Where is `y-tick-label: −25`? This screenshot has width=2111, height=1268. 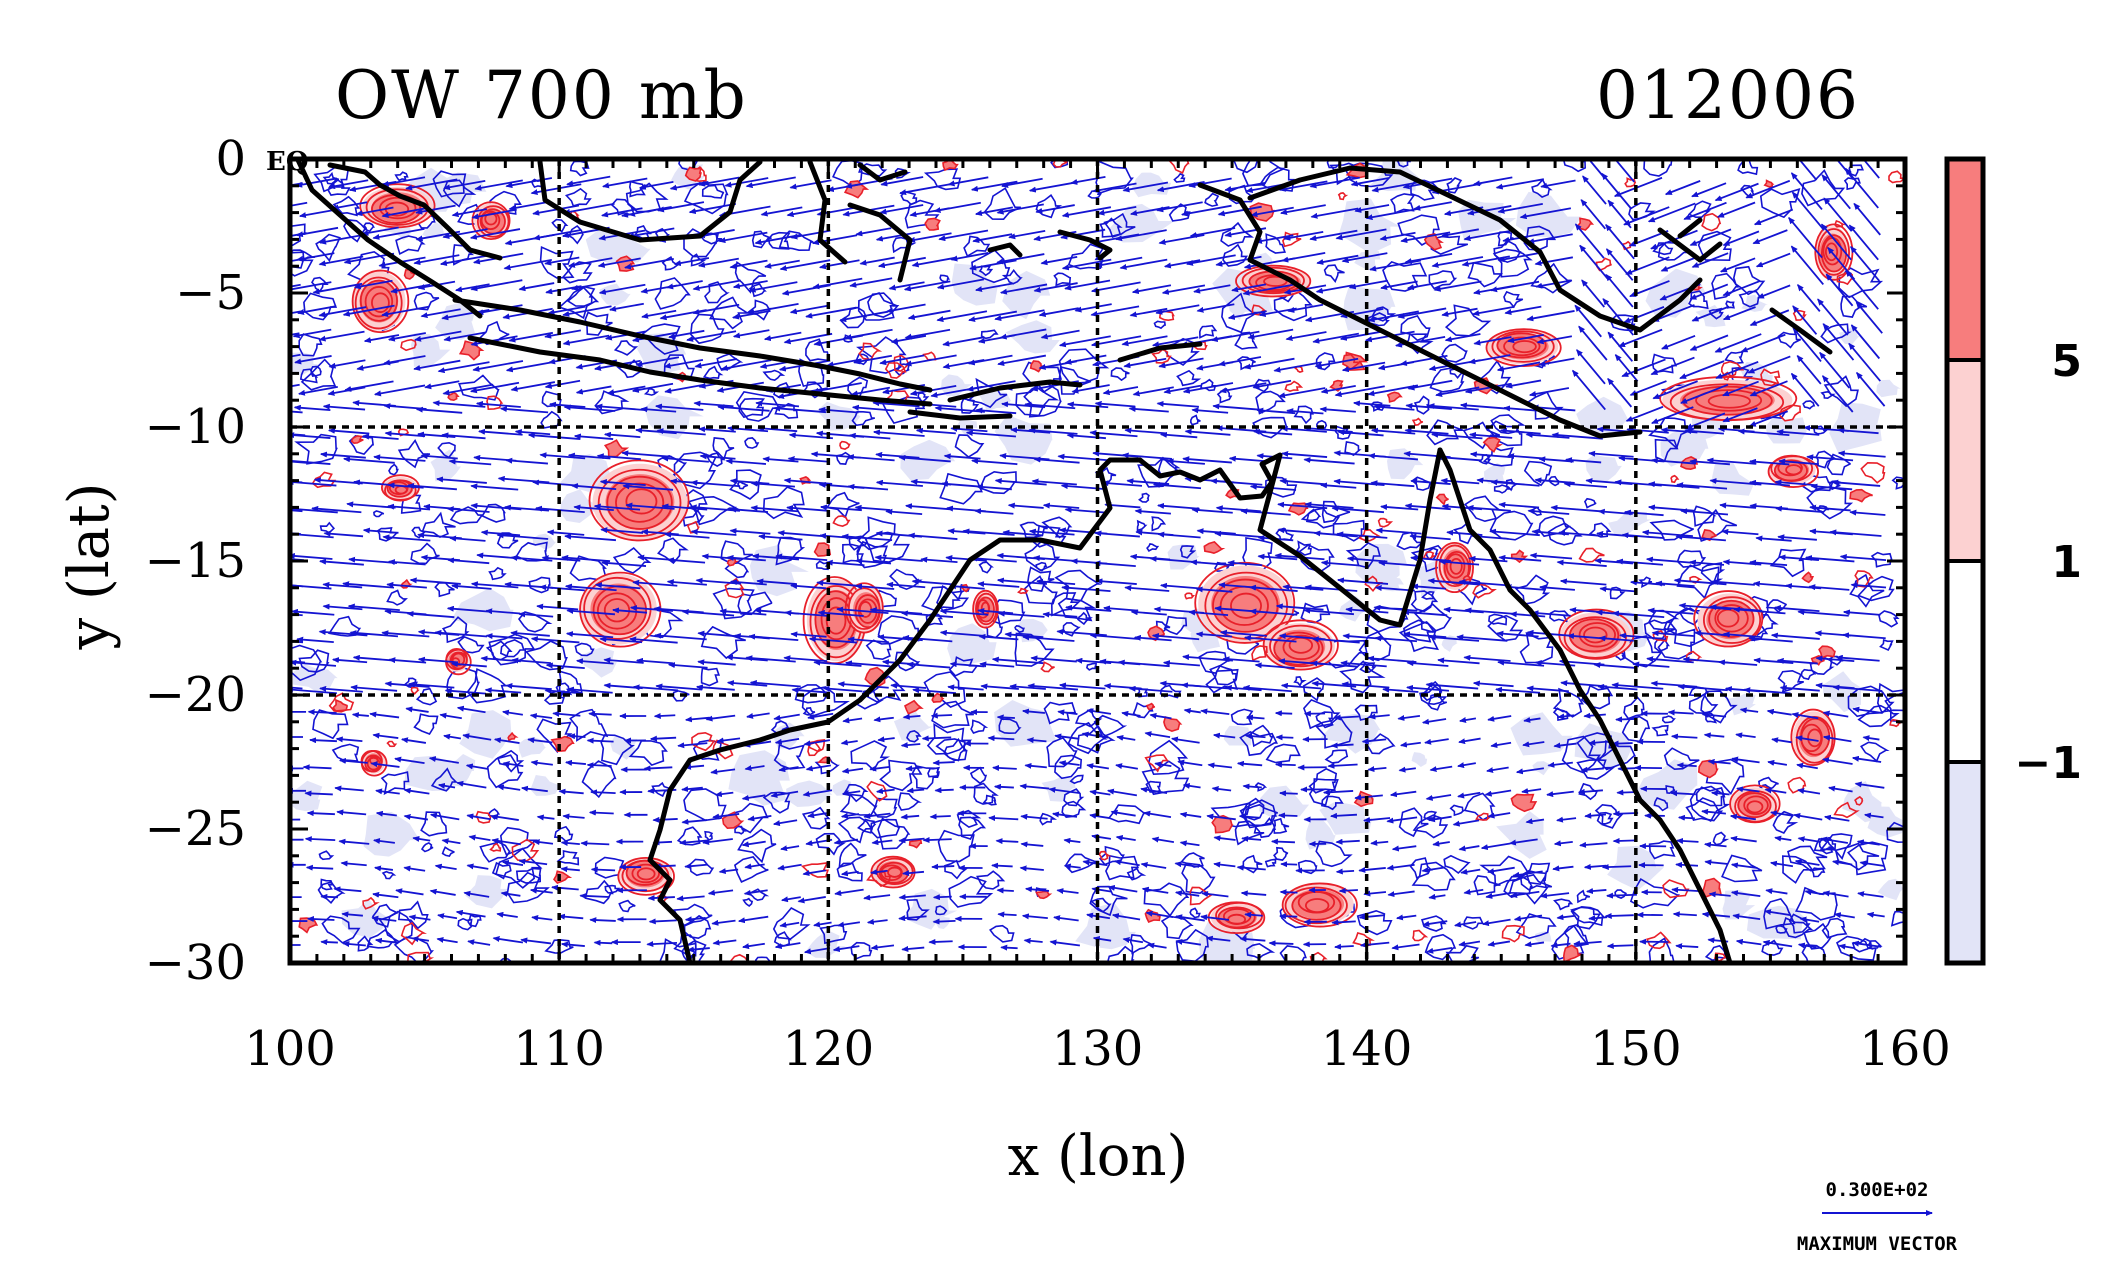 y-tick-label: −25 is located at coordinates (195, 829).